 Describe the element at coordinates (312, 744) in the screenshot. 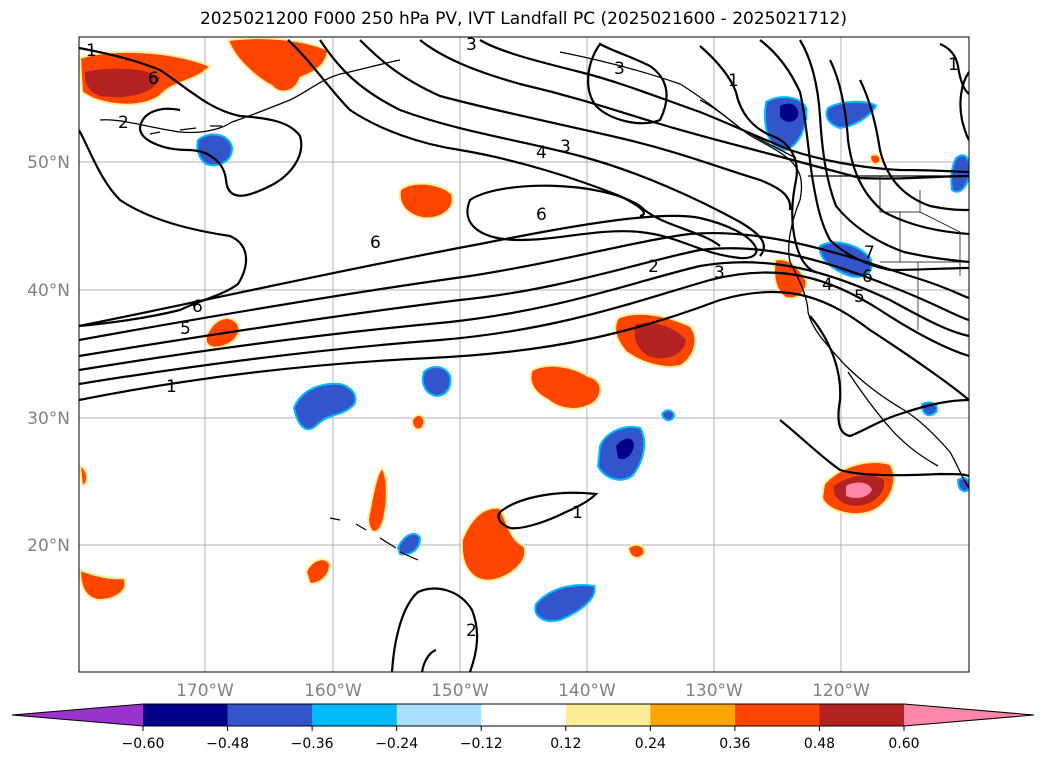

I see `colorbar-tick-label: −0.36` at that location.